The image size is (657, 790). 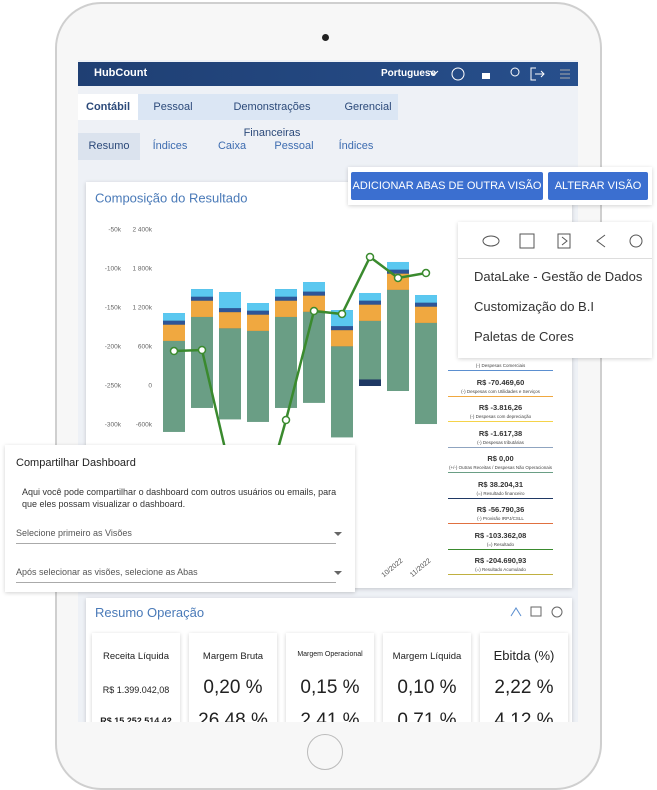 What do you see at coordinates (338, 553) in the screenshot?
I see `select-arrows` at bounding box center [338, 553].